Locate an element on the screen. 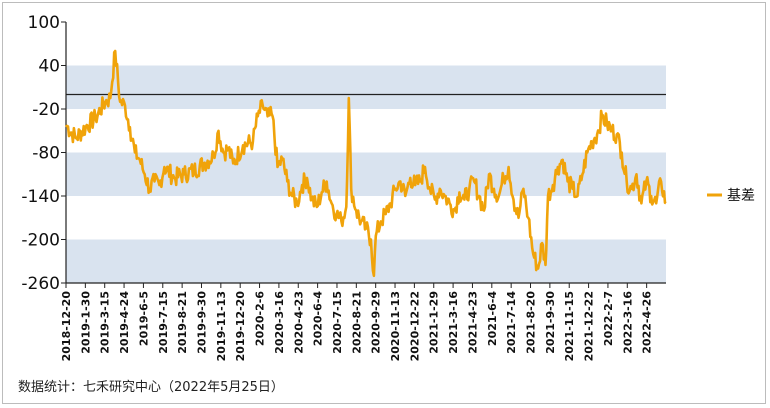 This screenshot has height=408, width=770. x-tick-label: 2021-7-14 is located at coordinates (511, 322).